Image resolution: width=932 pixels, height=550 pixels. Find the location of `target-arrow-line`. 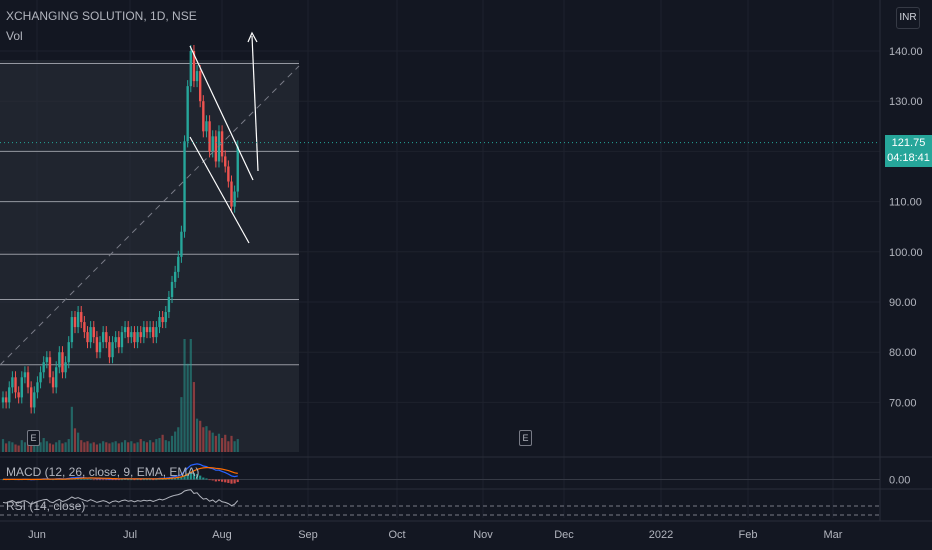

target-arrow-line is located at coordinates (255, 103).